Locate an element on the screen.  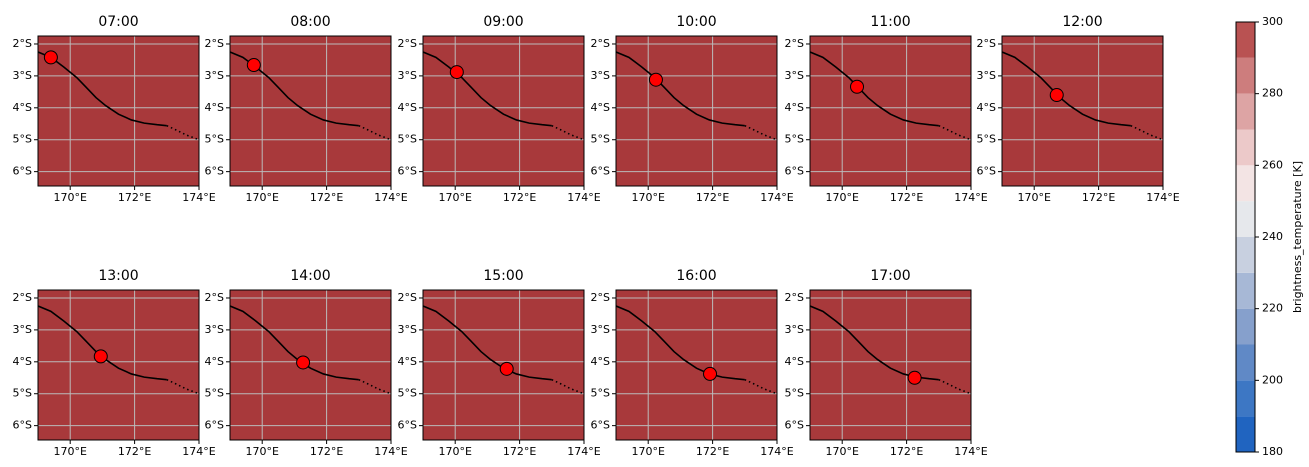
colorbar-tick-label: 280 is located at coordinates (1272, 93).